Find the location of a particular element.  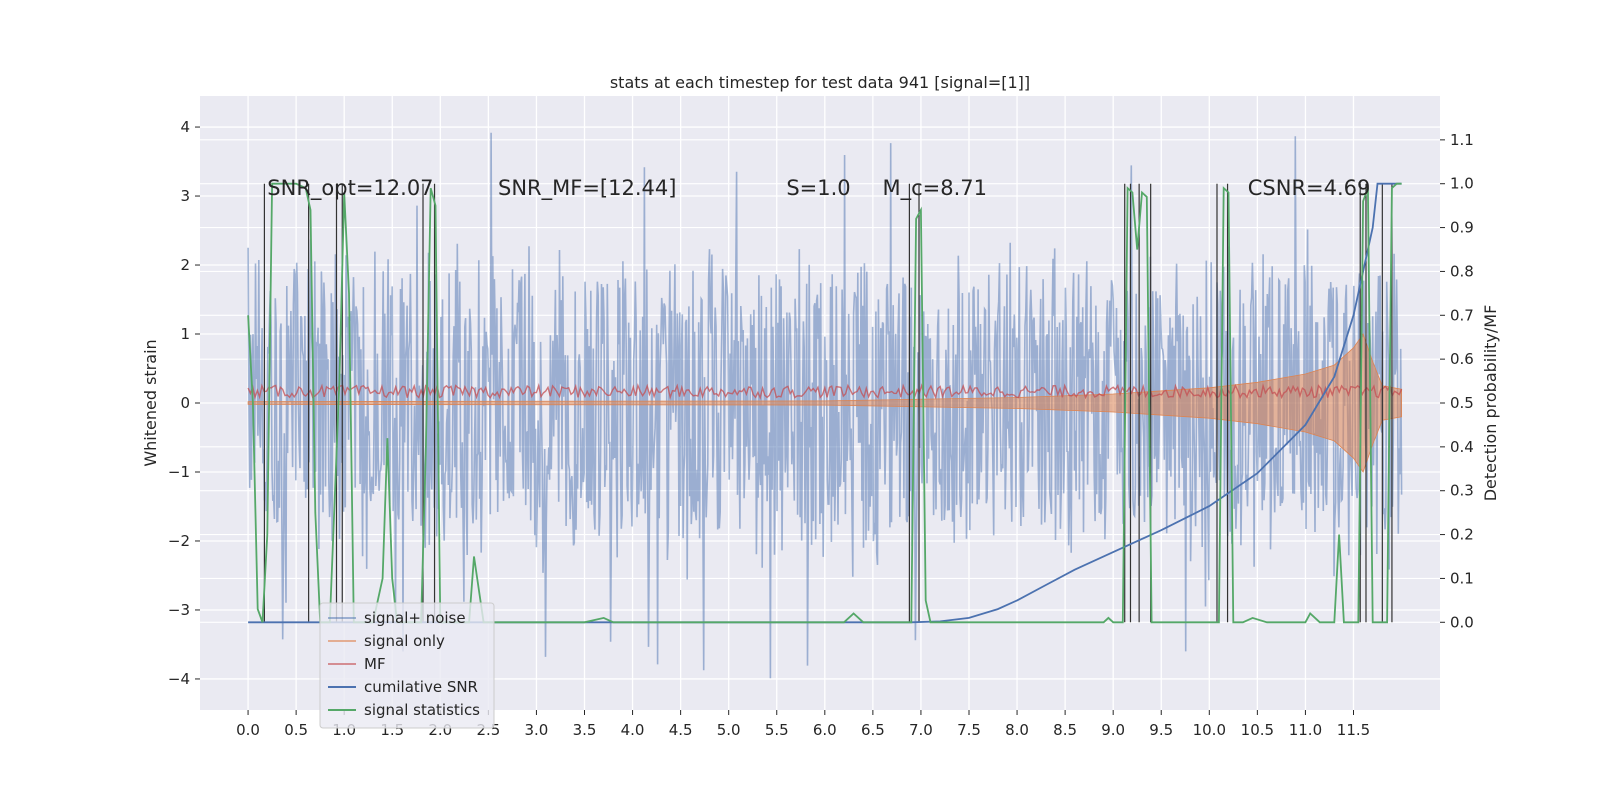

right-y-tick-label: 1.1 is located at coordinates (1462, 140).